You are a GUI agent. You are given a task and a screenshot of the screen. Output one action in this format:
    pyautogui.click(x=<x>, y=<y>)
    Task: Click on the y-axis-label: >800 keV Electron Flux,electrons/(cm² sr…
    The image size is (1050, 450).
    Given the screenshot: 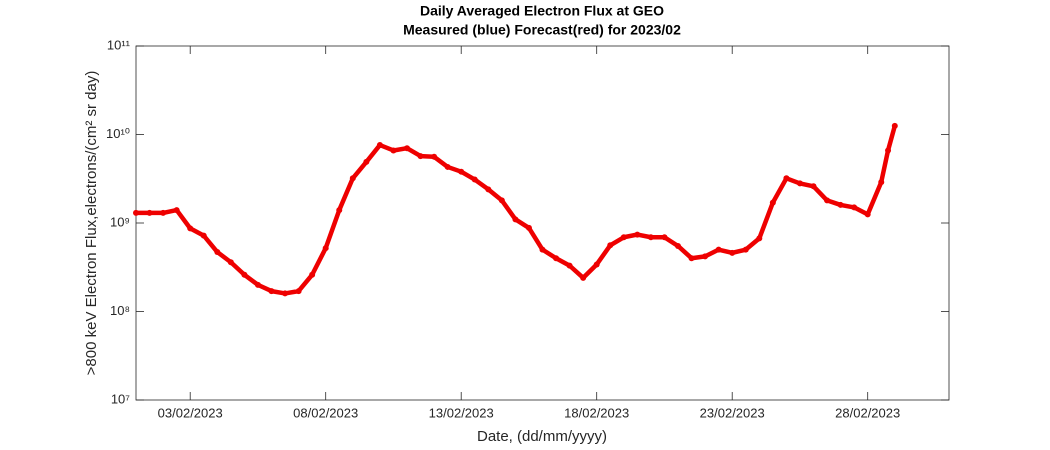 What is the action you would take?
    pyautogui.click(x=91, y=223)
    